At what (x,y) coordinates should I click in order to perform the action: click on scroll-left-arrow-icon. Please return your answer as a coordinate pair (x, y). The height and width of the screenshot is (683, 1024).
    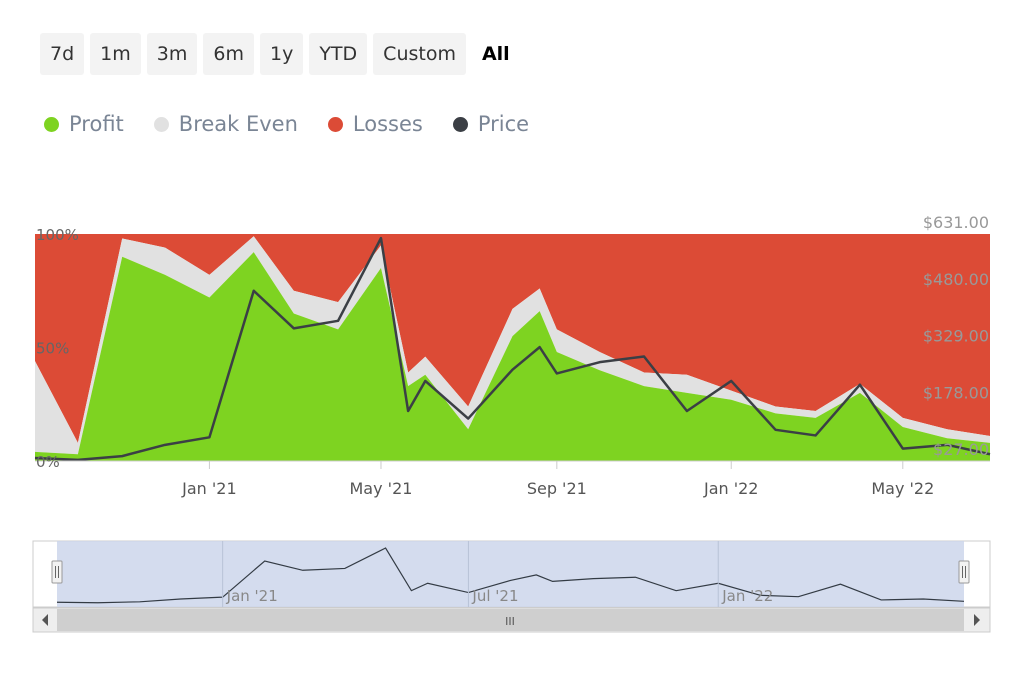
    Looking at the image, I should click on (45, 620).